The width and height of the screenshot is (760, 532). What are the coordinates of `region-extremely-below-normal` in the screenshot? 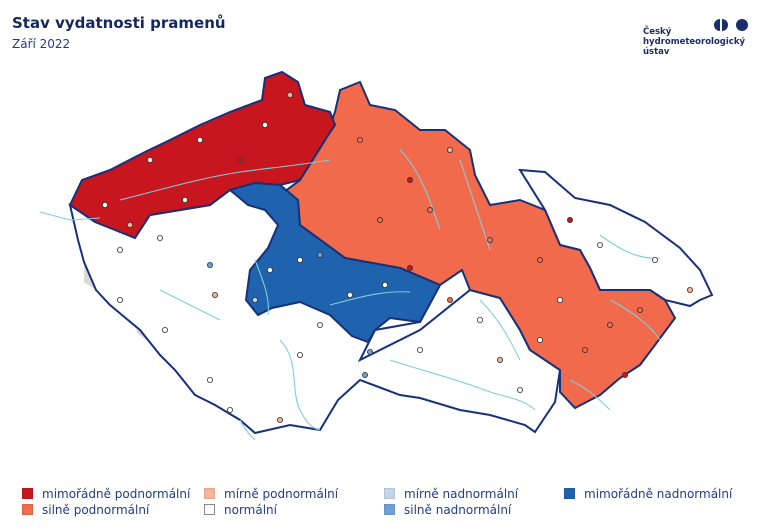 It's located at (202, 155).